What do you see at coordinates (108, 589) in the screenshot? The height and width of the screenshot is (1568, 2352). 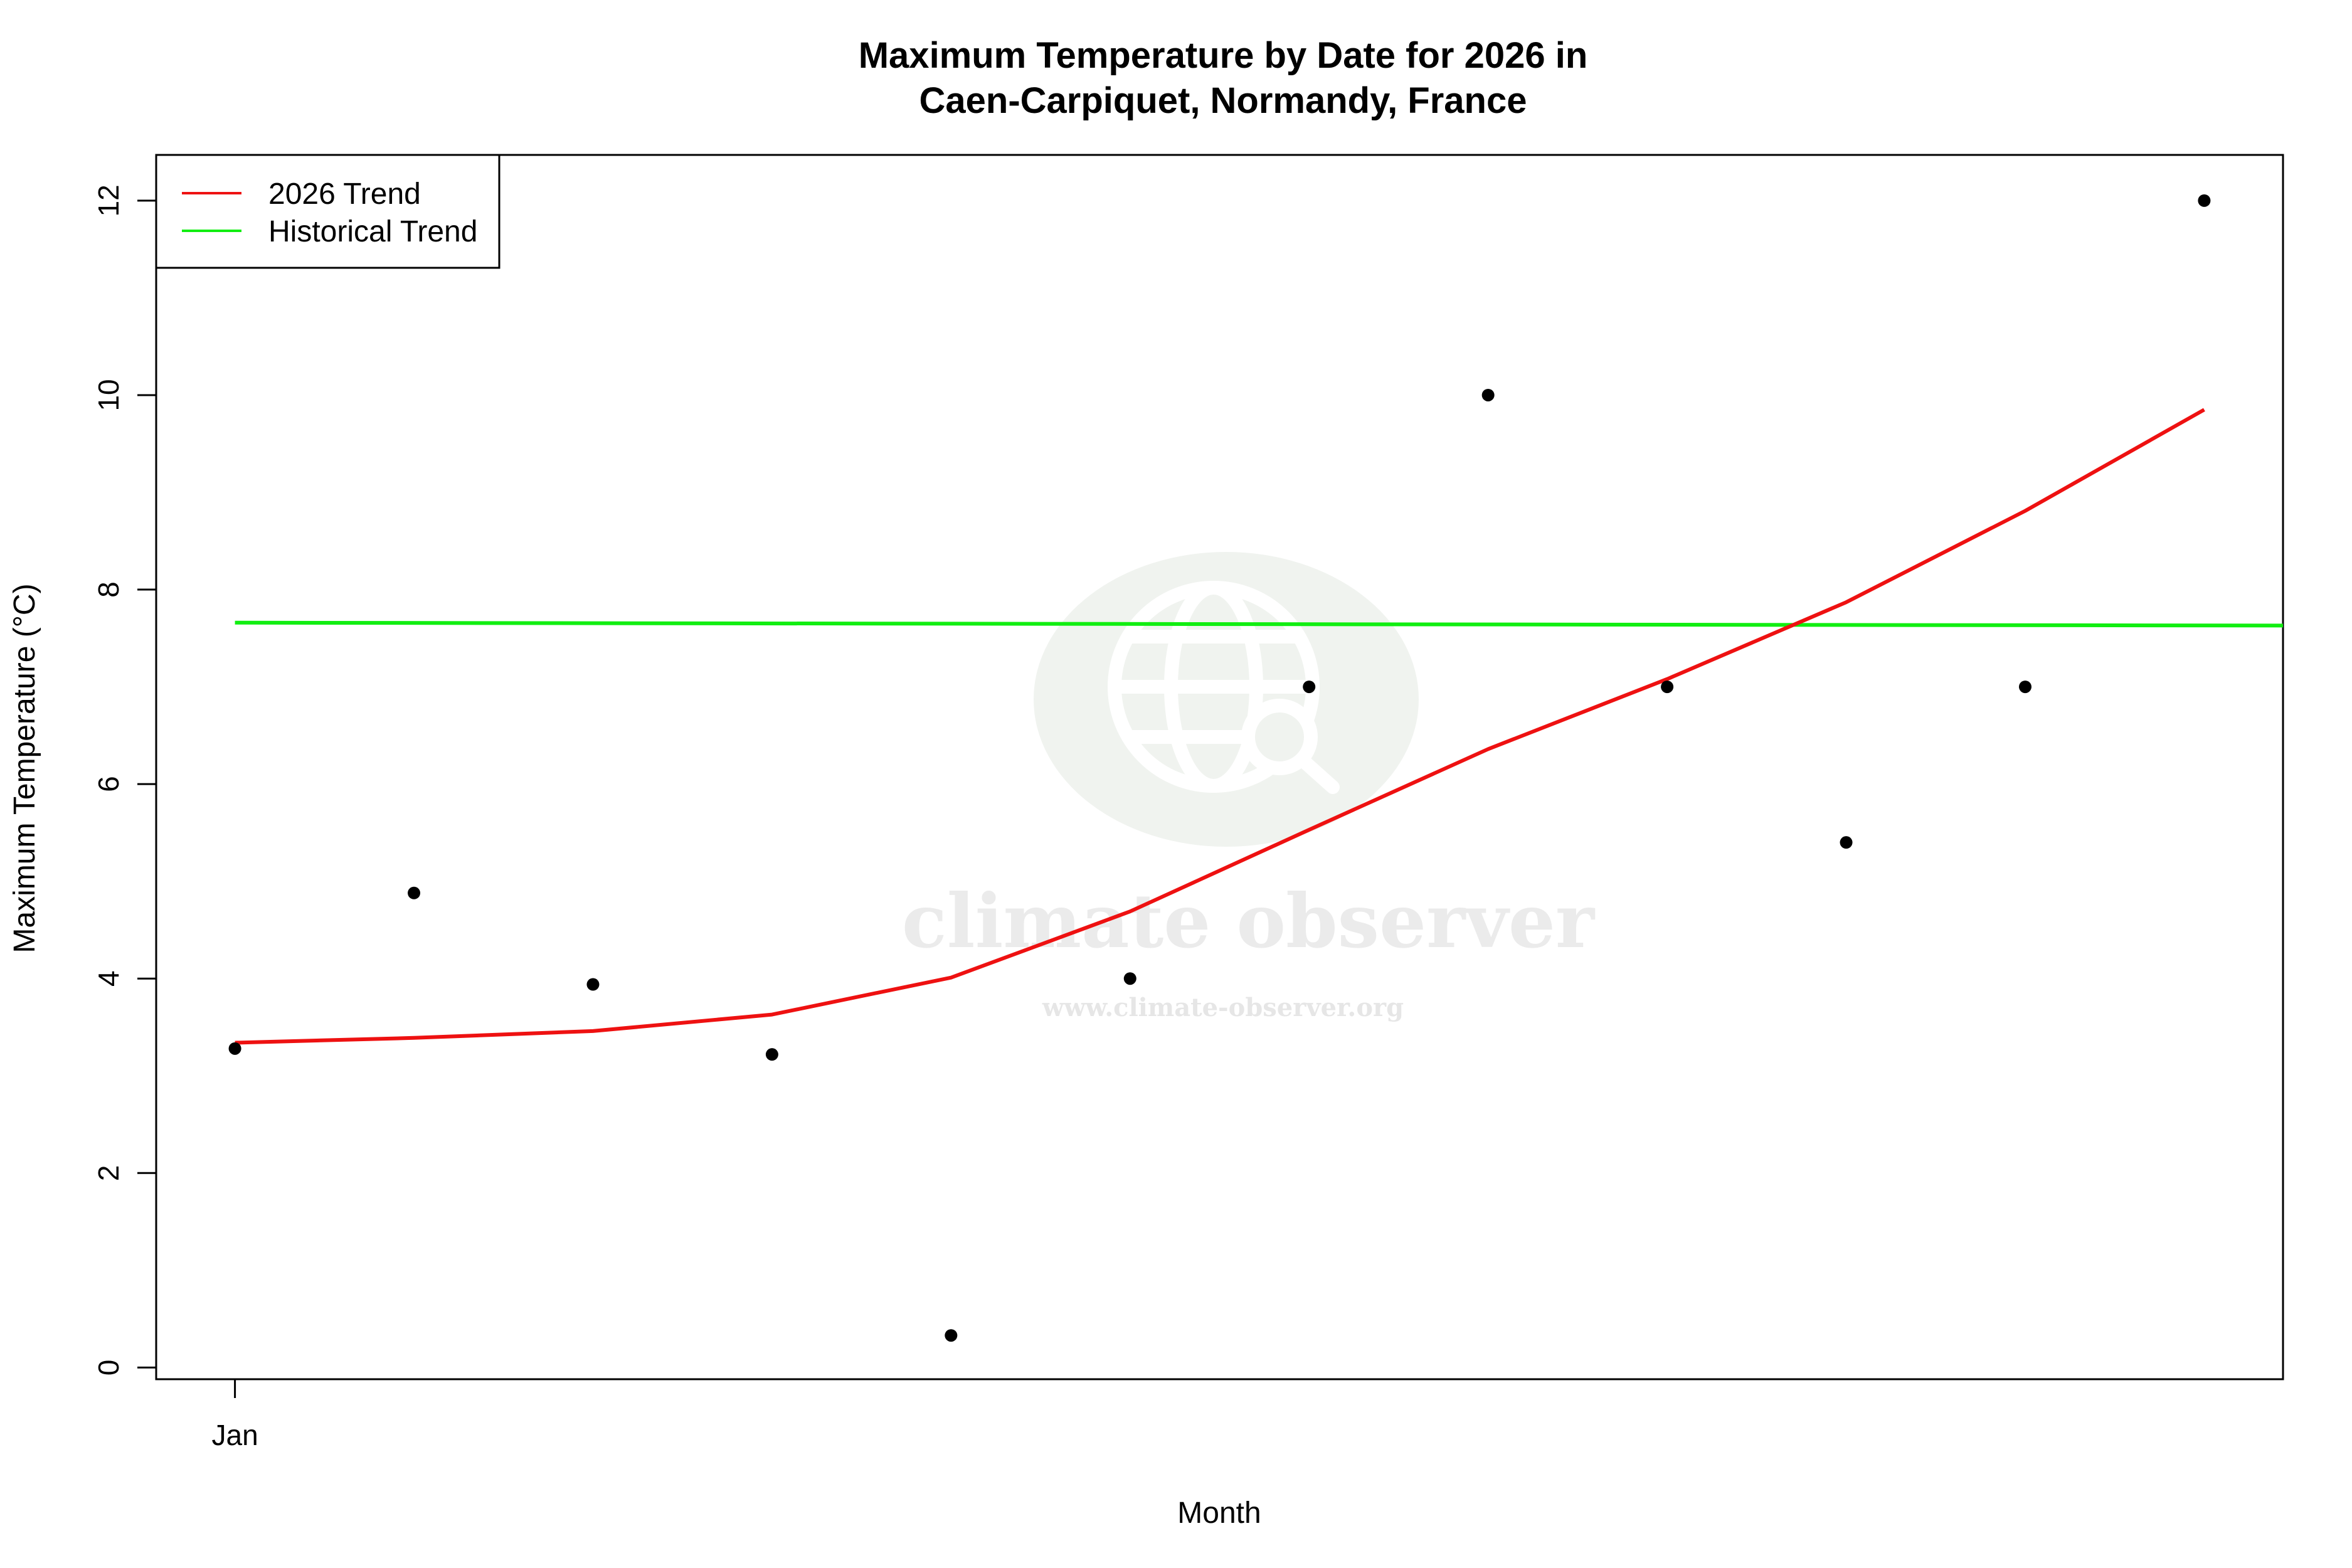 I see `y-tick-label: 8` at bounding box center [108, 589].